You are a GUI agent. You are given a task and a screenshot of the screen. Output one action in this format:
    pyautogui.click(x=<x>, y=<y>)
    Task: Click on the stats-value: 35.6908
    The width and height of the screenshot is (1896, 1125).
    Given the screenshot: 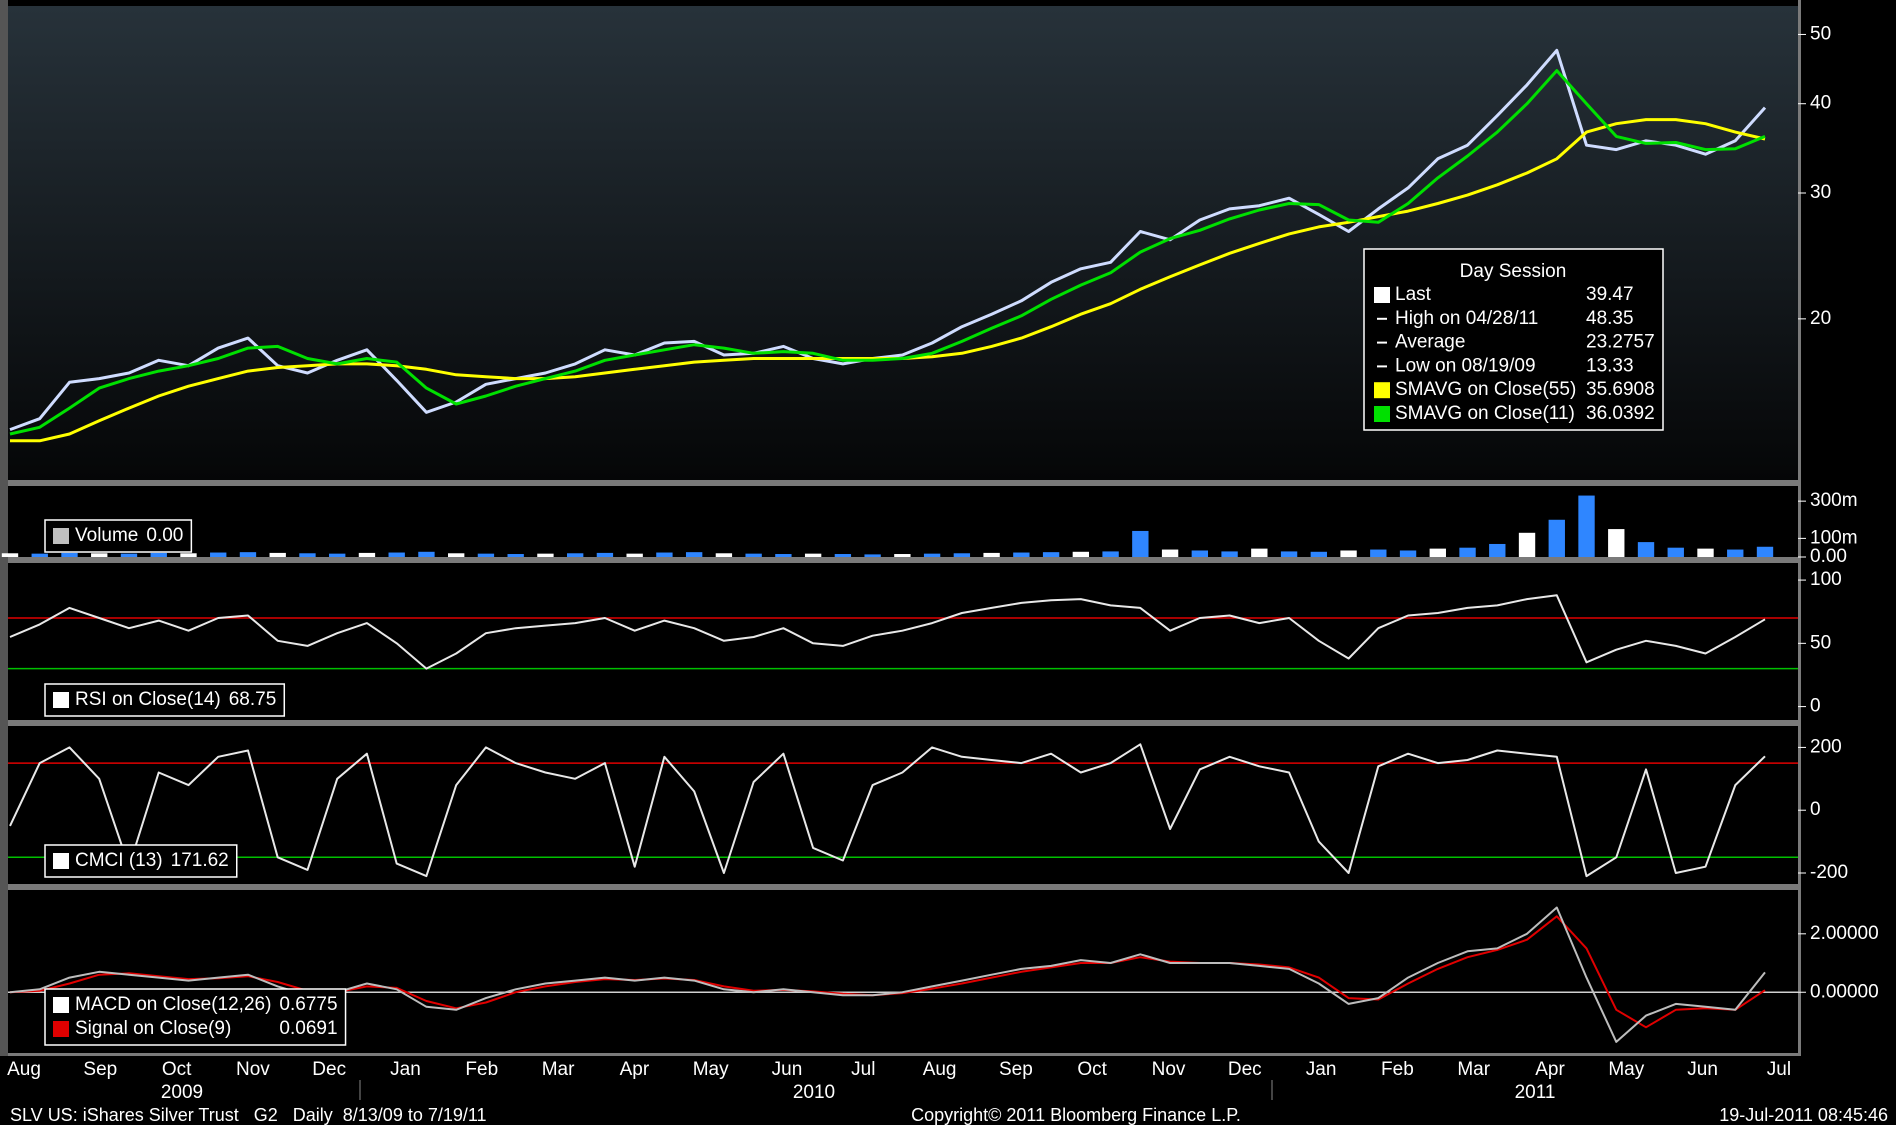 What is the action you would take?
    pyautogui.click(x=1620, y=389)
    